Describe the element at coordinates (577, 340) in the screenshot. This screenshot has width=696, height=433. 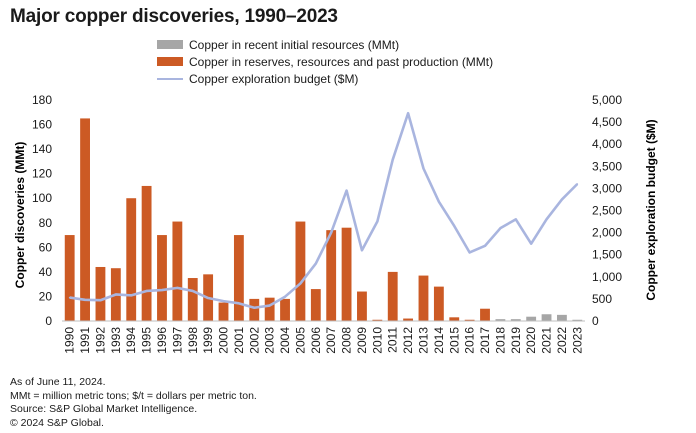
I see `x-tick-label: 2023` at that location.